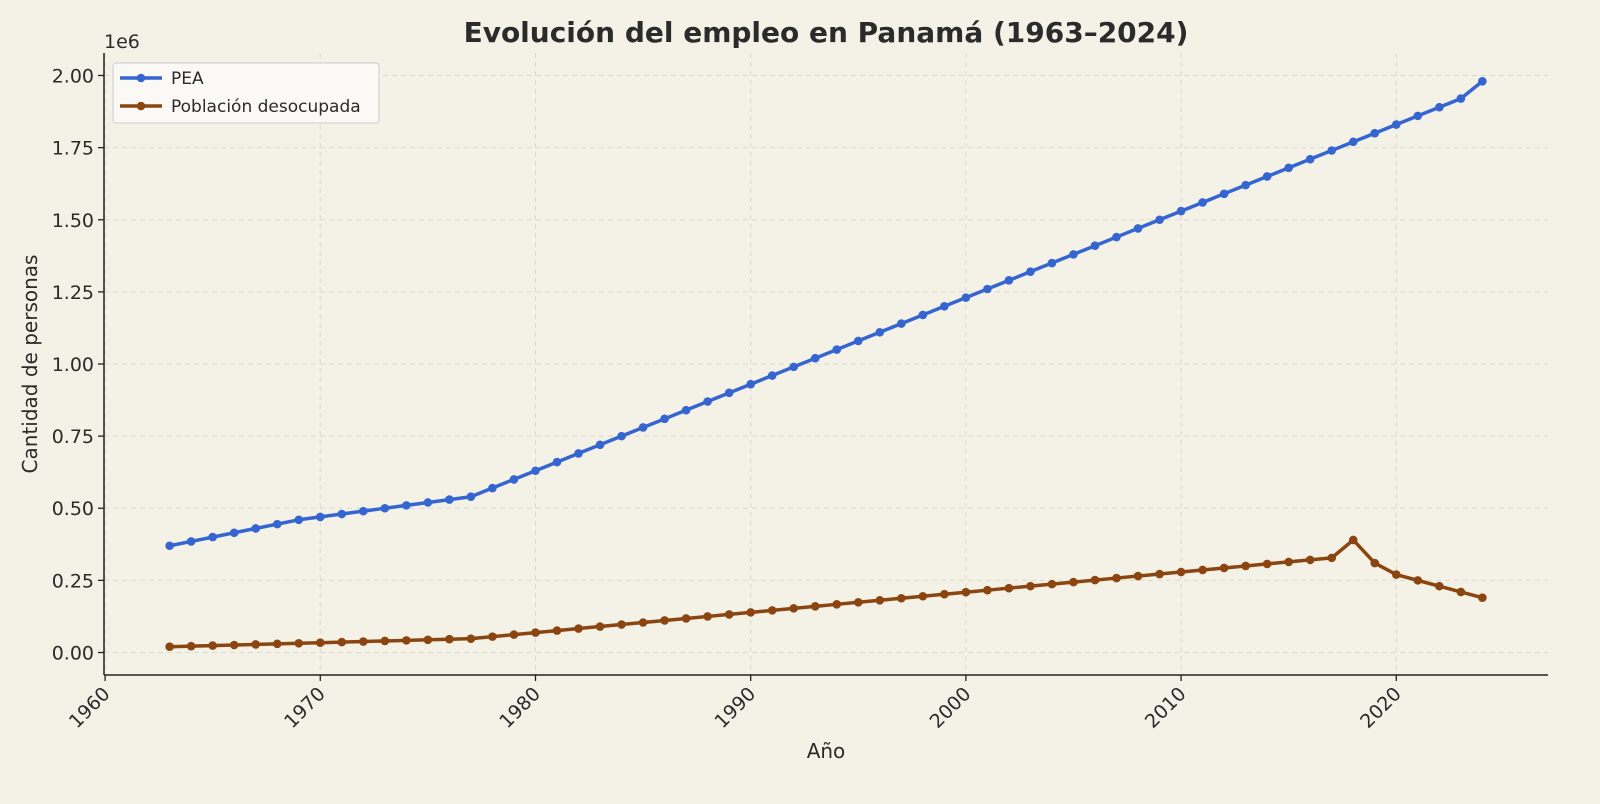 Image resolution: width=1600 pixels, height=804 pixels. I want to click on y-tick-label: 0.75, so click(73, 437).